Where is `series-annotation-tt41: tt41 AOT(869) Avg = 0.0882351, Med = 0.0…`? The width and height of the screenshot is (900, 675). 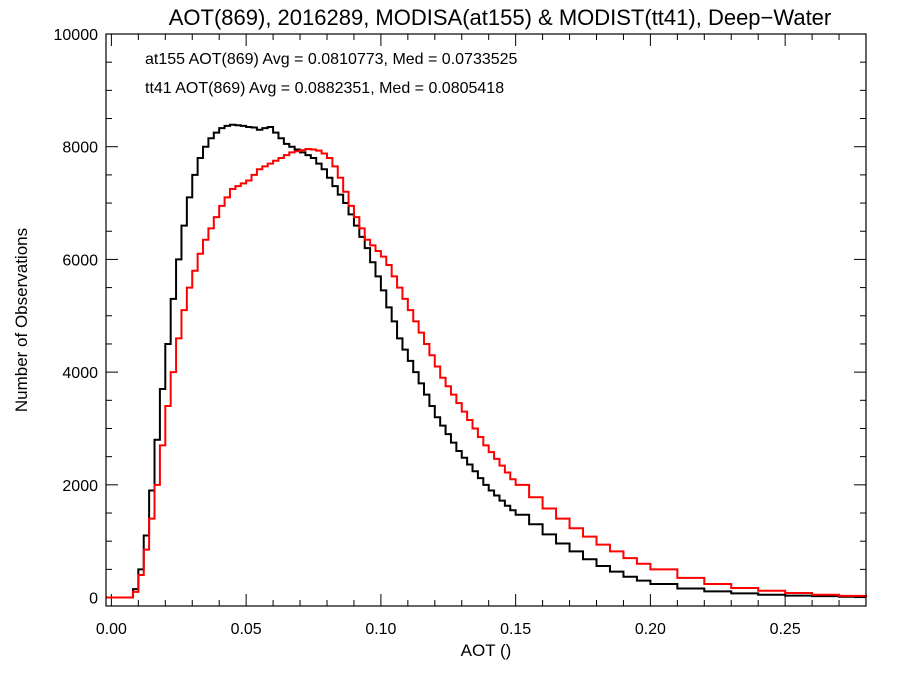
series-annotation-tt41: tt41 AOT(869) Avg = 0.0882351, Med = 0.0… is located at coordinates (324, 88).